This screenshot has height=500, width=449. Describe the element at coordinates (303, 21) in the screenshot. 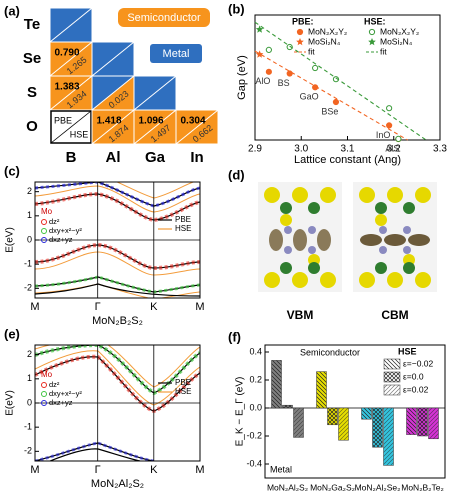

I see `legend-title: PBE:` at that location.